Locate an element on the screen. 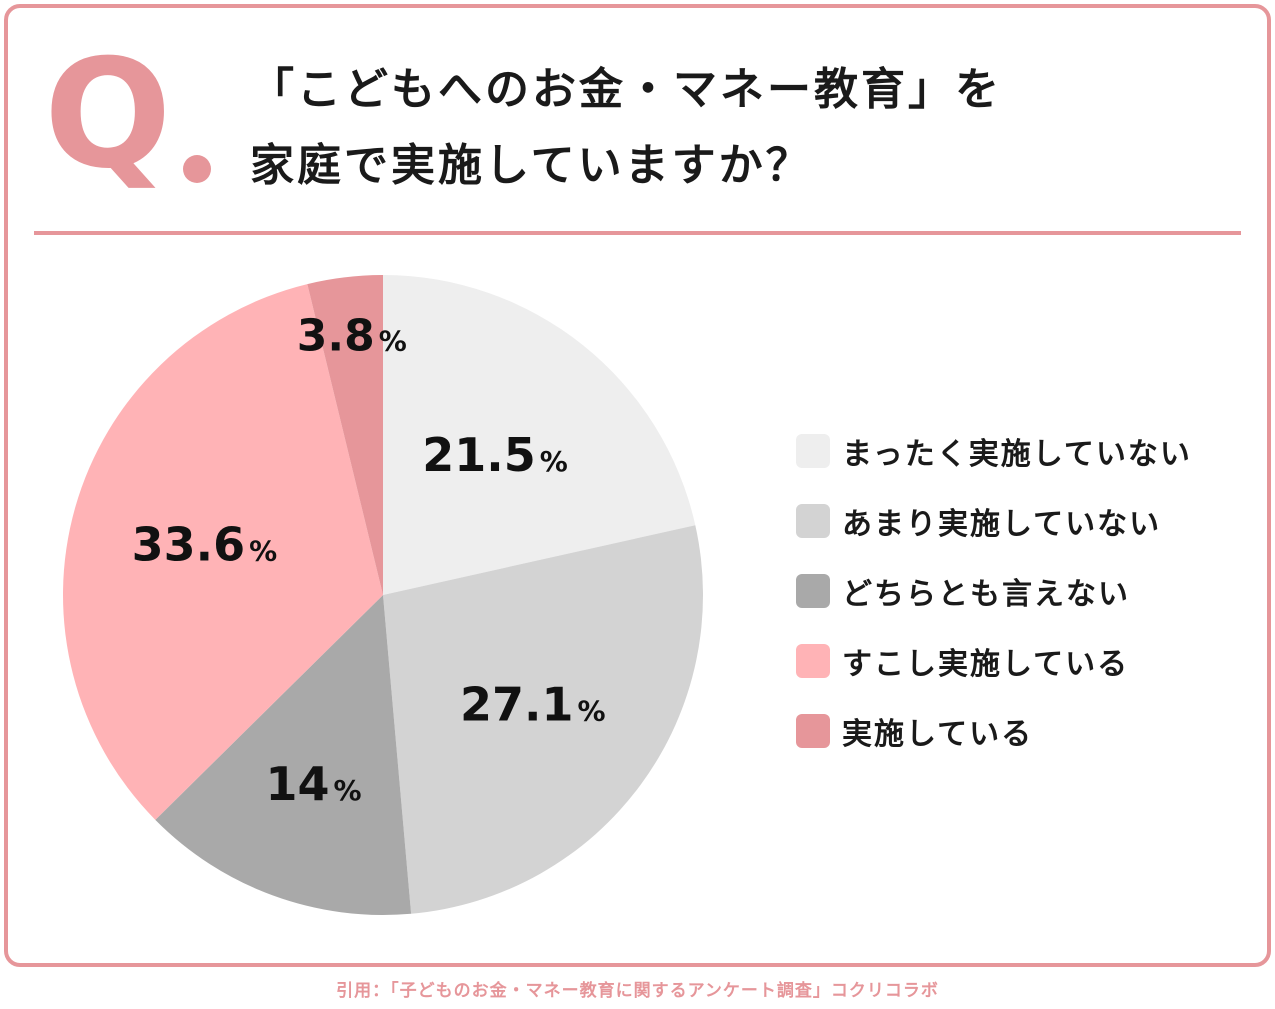  legend-item: あまり実施していない is located at coordinates (994, 522).